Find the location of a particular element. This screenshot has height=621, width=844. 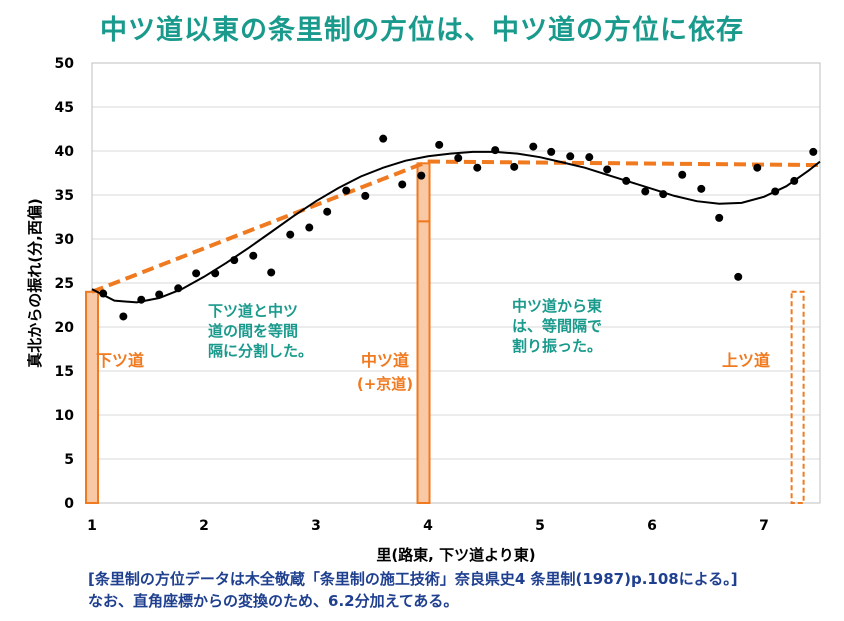

y-tick-label: 40 is located at coordinates (65, 152).